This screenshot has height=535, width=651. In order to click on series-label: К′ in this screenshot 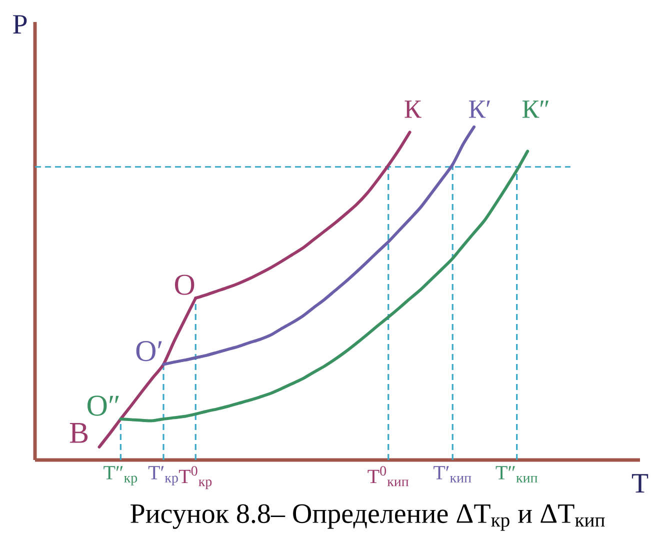, I will do `click(479, 109)`.